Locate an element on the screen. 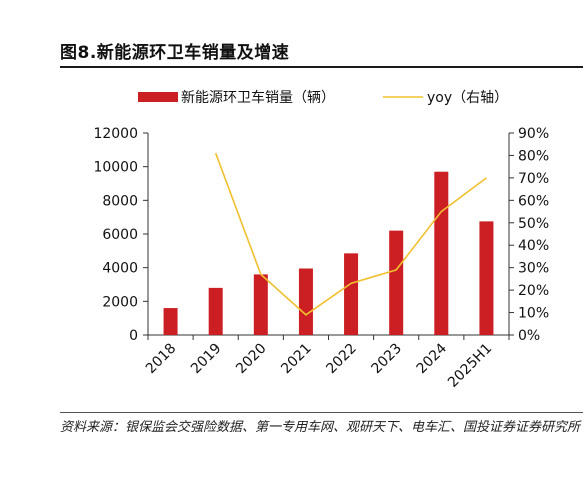 This screenshot has width=588, height=491. y-tick-label-right: 30% is located at coordinates (533, 269).